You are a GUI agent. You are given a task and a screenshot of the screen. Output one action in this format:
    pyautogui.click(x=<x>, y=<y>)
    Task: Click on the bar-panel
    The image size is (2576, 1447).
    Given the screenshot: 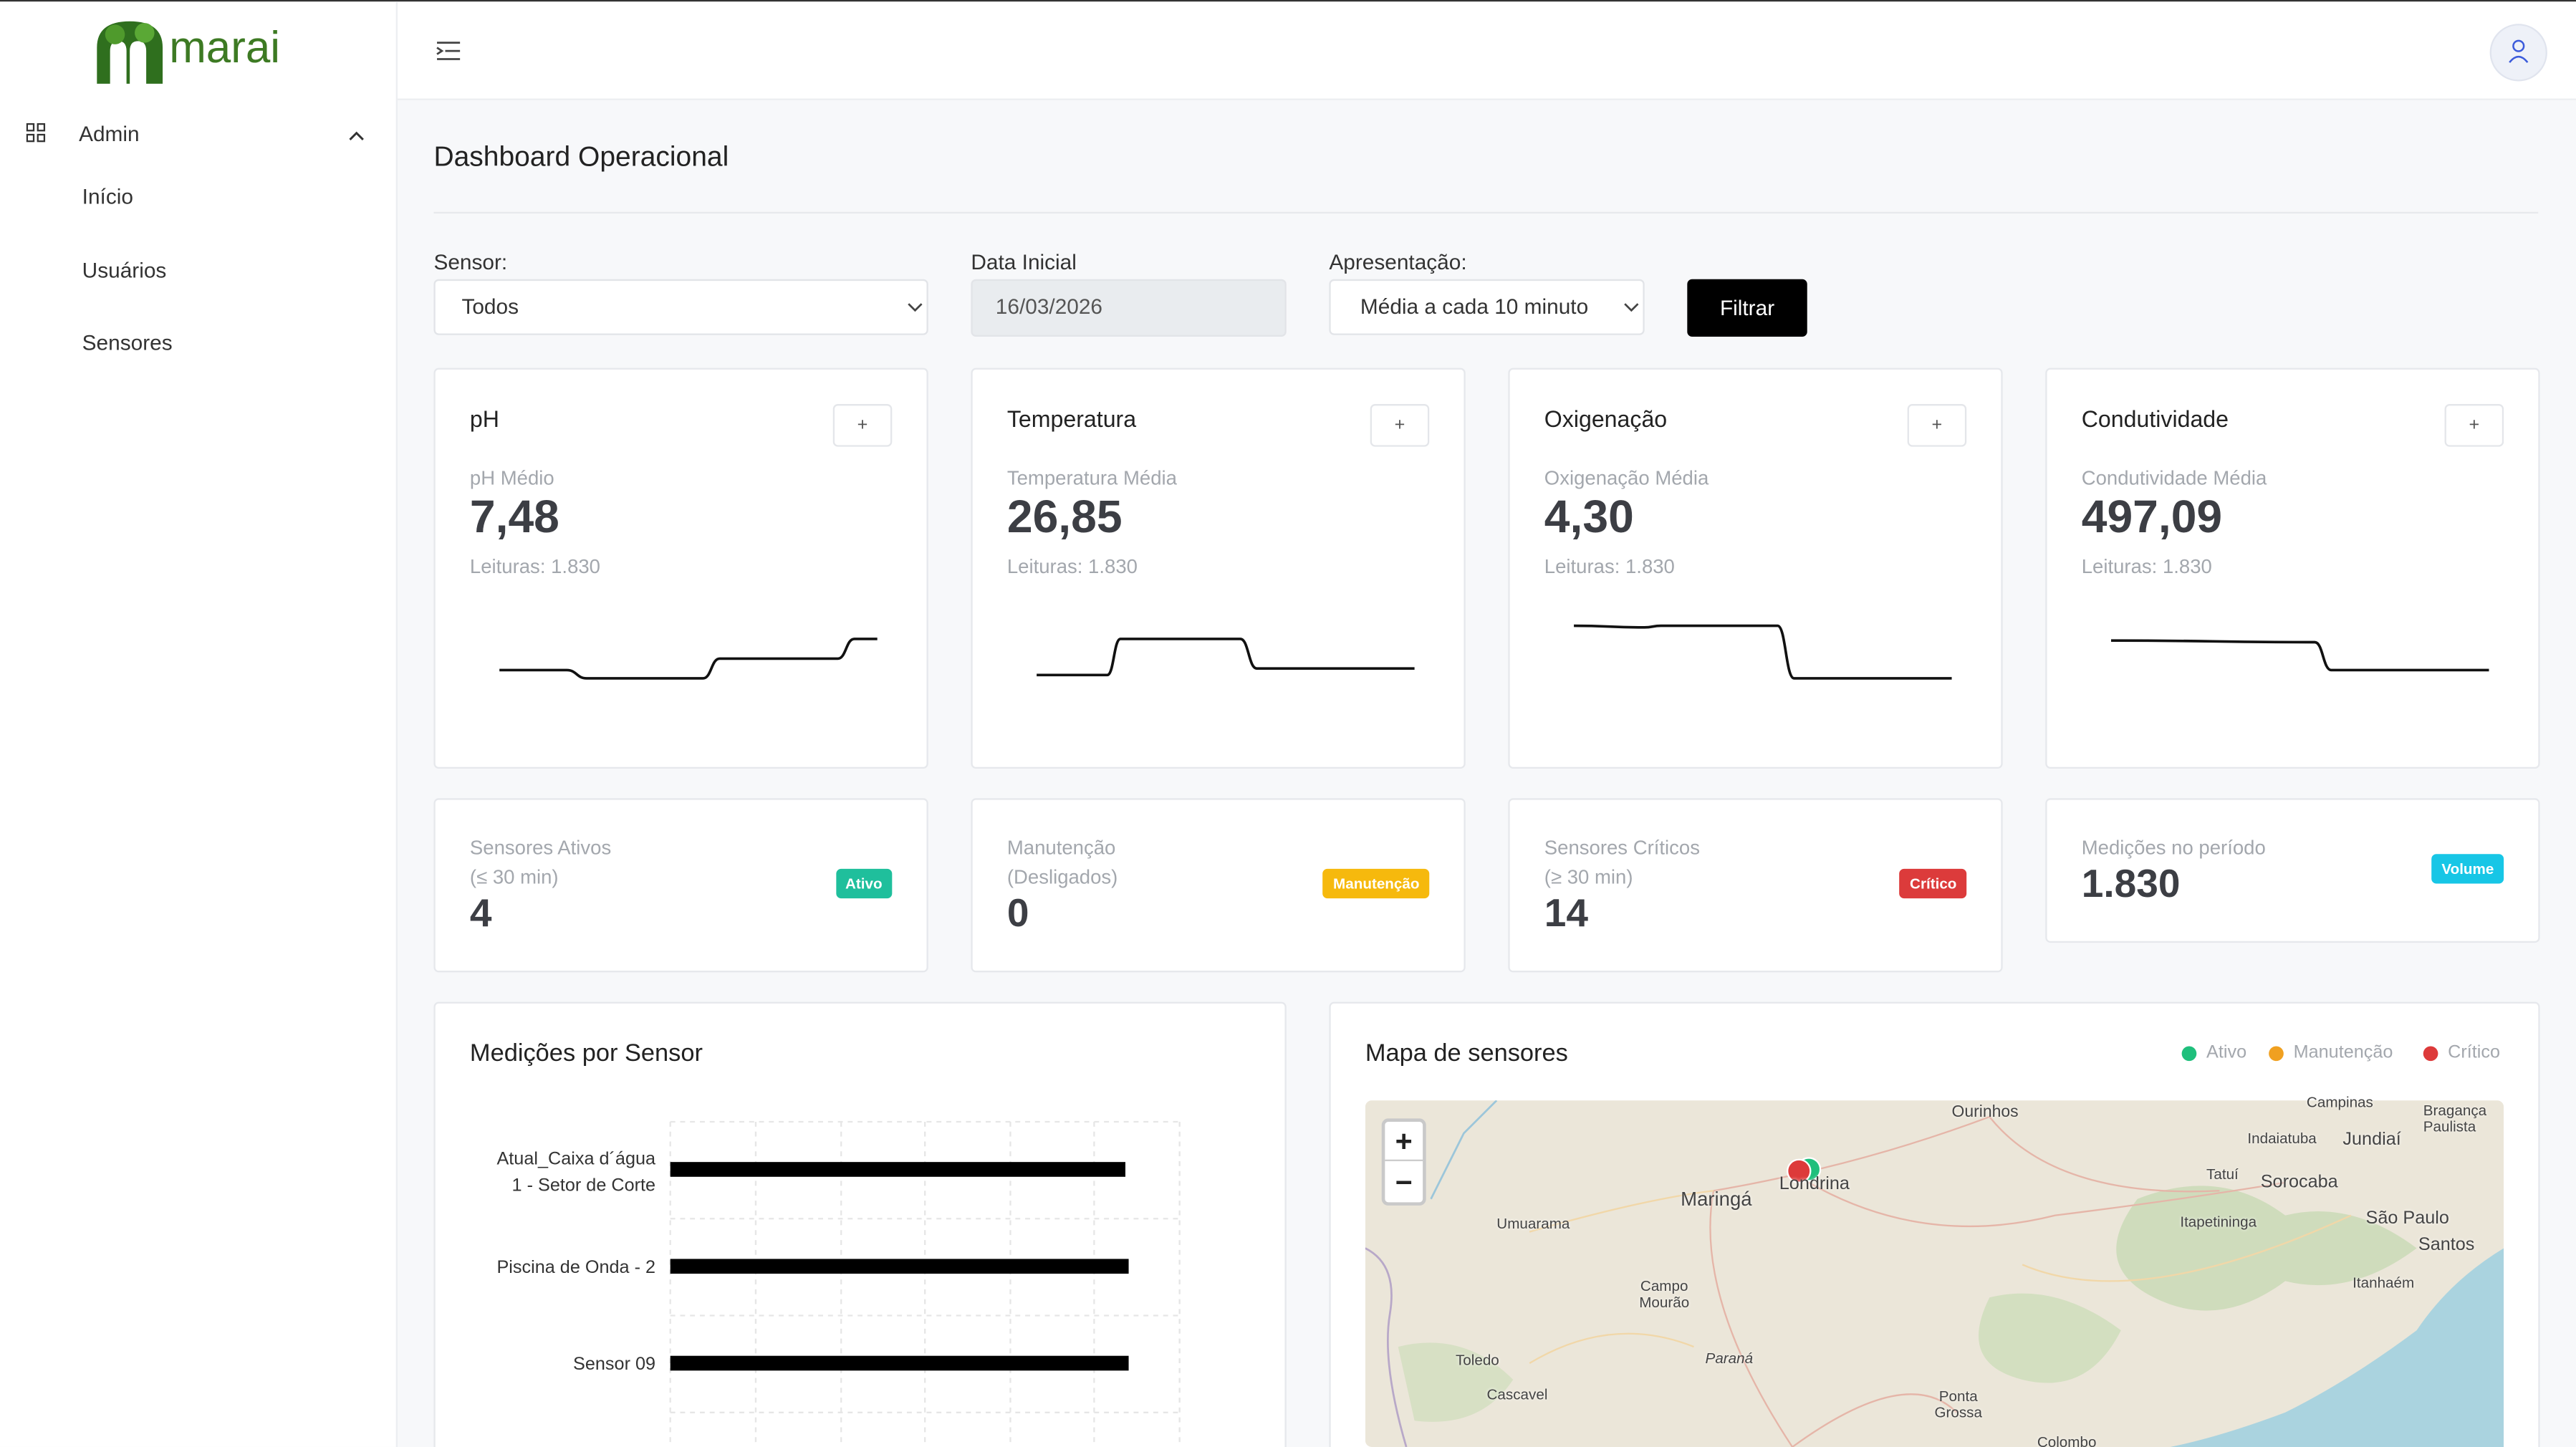 What is the action you would take?
    pyautogui.click(x=860, y=1224)
    